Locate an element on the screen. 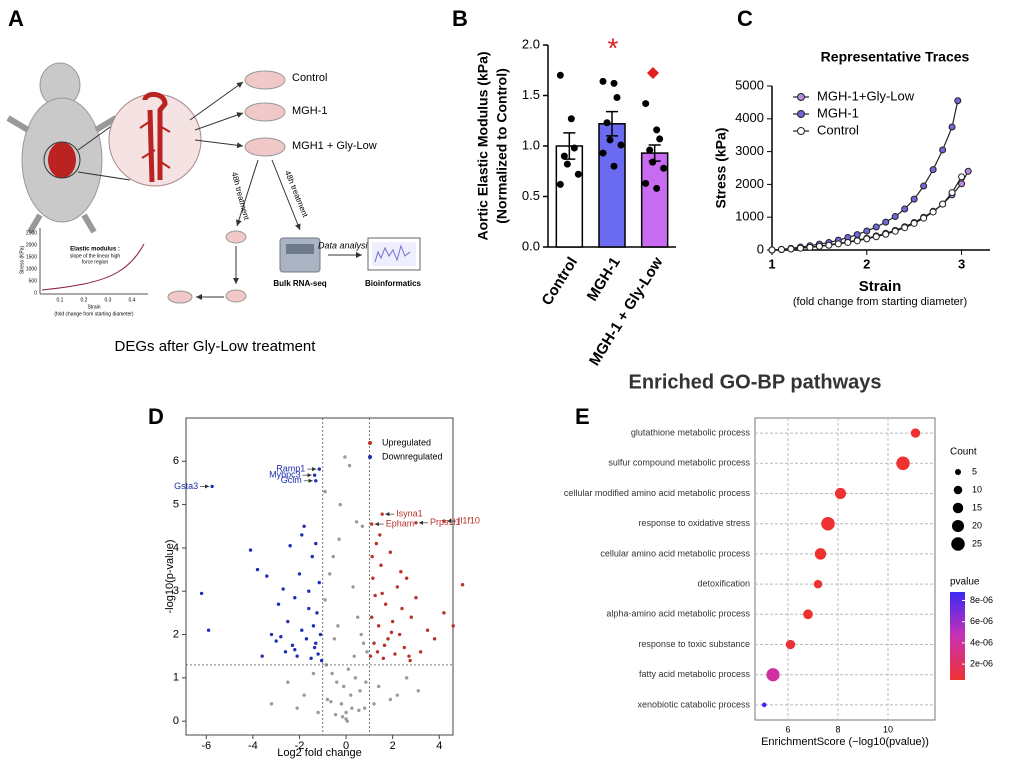 The height and width of the screenshot is (762, 1020). inset-y-tick: 1500 is located at coordinates (31, 257).